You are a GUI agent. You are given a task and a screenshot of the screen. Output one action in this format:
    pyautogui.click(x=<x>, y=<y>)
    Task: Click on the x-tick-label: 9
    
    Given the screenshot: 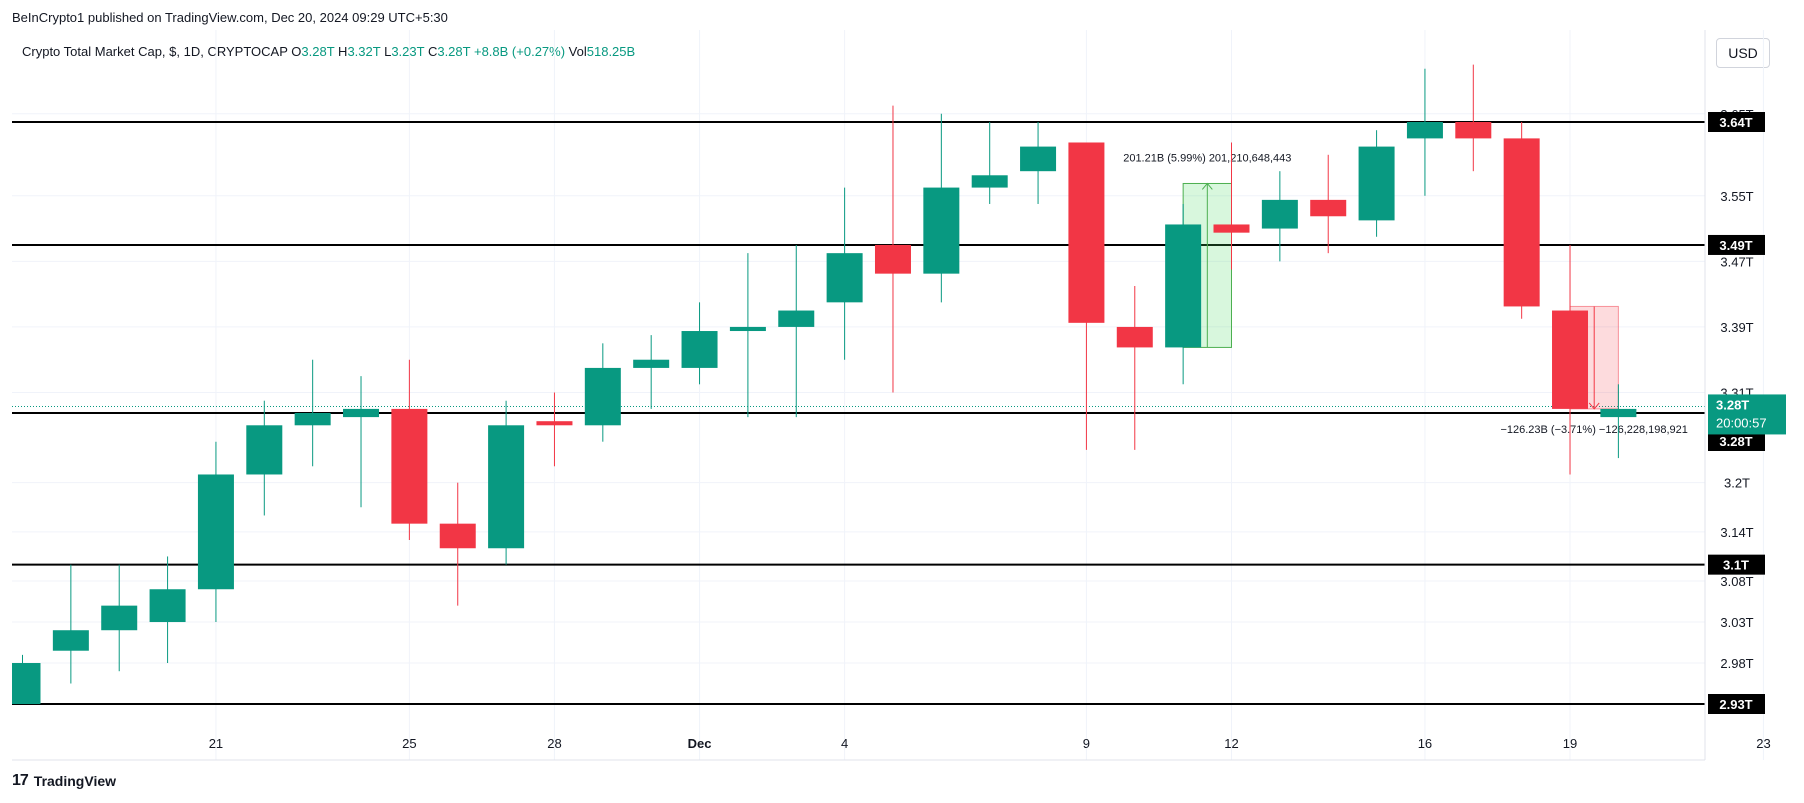 What is the action you would take?
    pyautogui.click(x=1086, y=743)
    